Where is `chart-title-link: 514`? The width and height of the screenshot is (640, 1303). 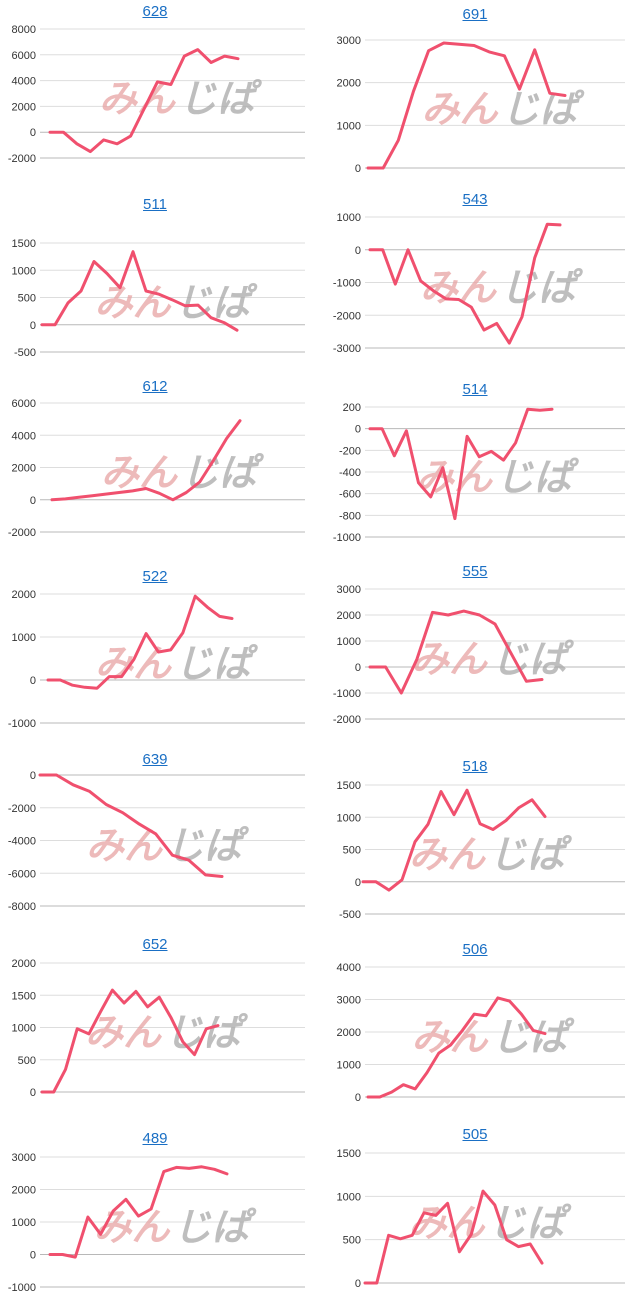 chart-title-link: 514 is located at coordinates (475, 389).